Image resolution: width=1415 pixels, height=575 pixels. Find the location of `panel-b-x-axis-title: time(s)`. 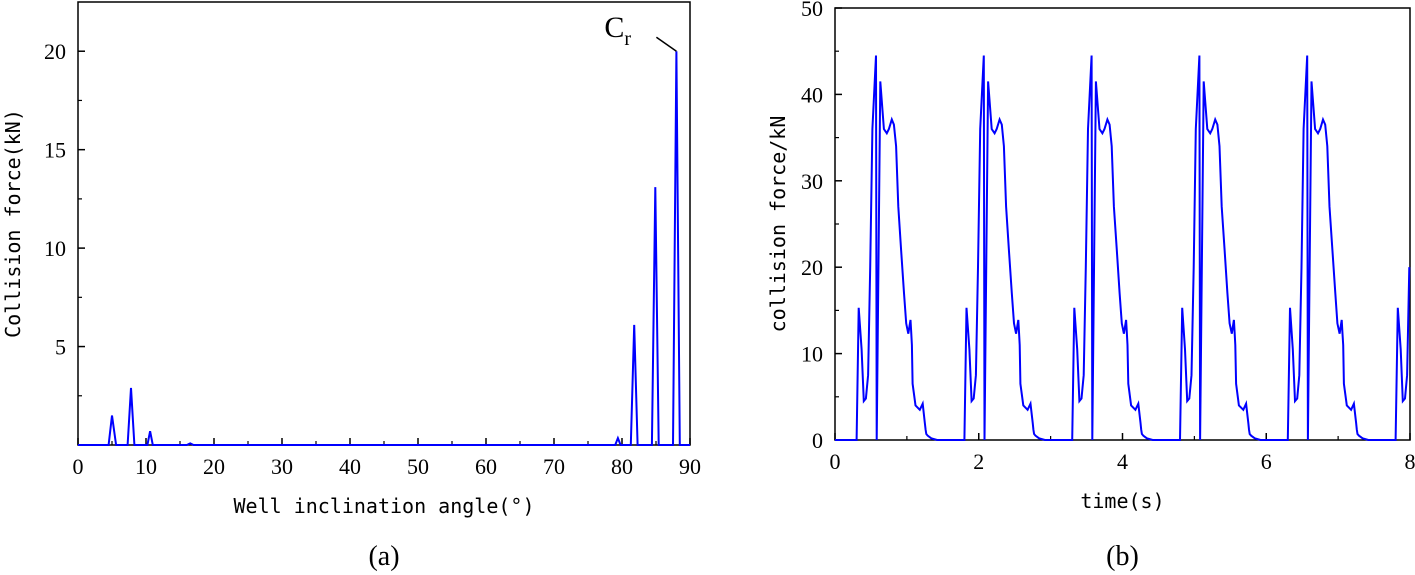

panel-b-x-axis-title: time(s) is located at coordinates (1122, 501).